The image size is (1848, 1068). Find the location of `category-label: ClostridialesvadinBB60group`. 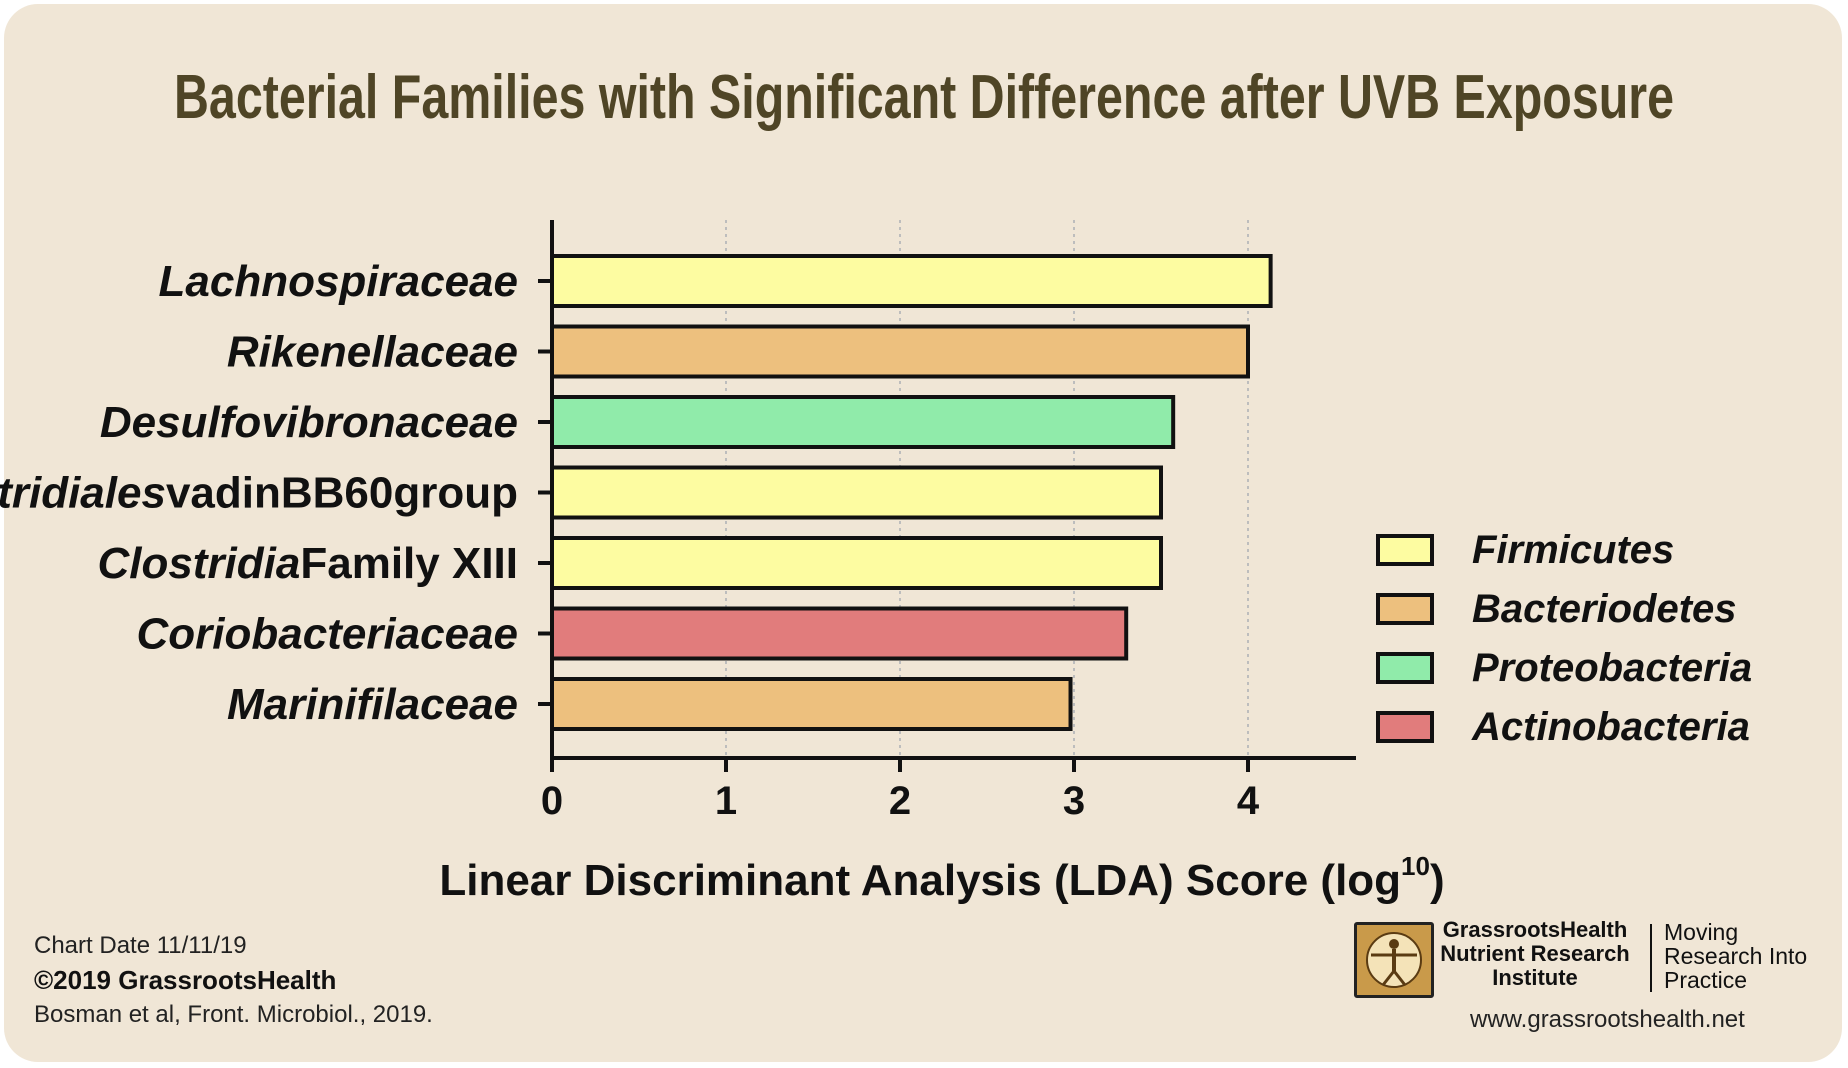

category-label: ClostridialesvadinBB60group is located at coordinates (259, 493).